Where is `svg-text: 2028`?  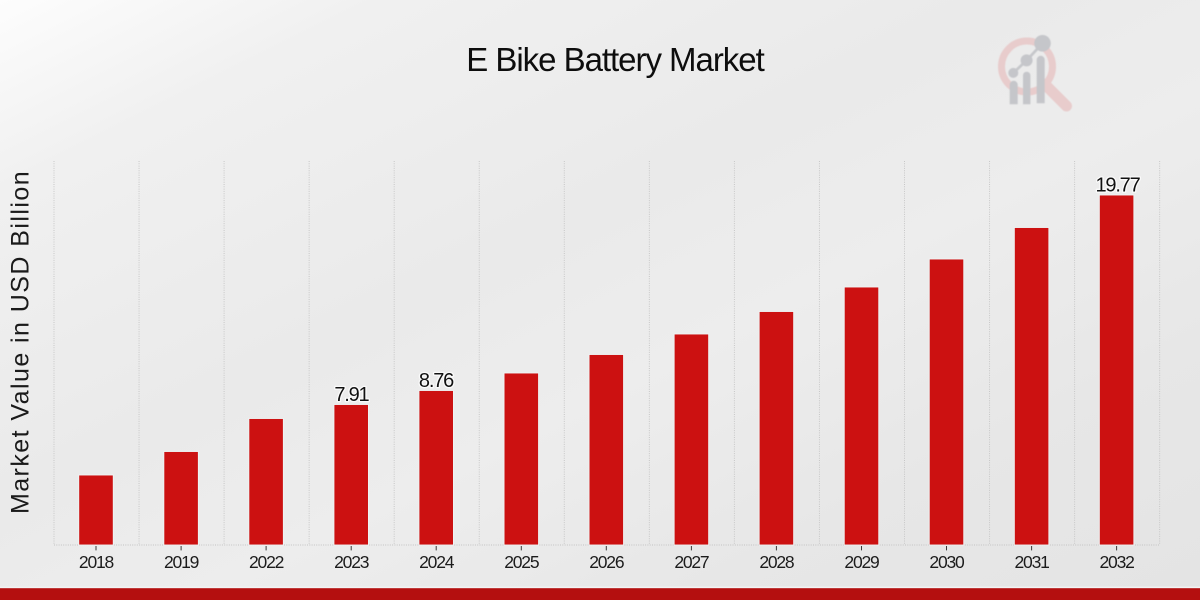
svg-text: 2028 is located at coordinates (776, 562).